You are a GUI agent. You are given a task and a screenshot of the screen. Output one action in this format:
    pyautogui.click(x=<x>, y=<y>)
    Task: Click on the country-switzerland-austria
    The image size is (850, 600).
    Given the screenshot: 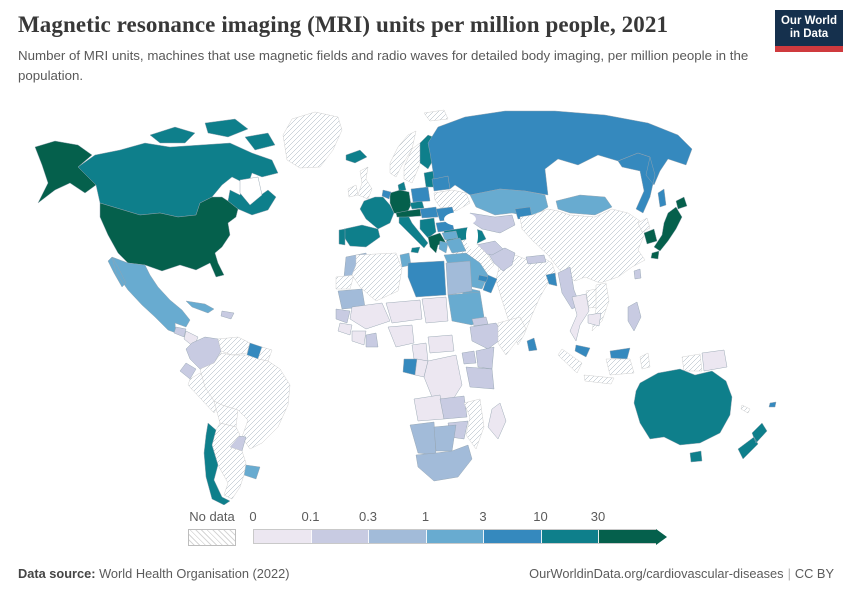 What is the action you would take?
    pyautogui.click(x=408, y=213)
    